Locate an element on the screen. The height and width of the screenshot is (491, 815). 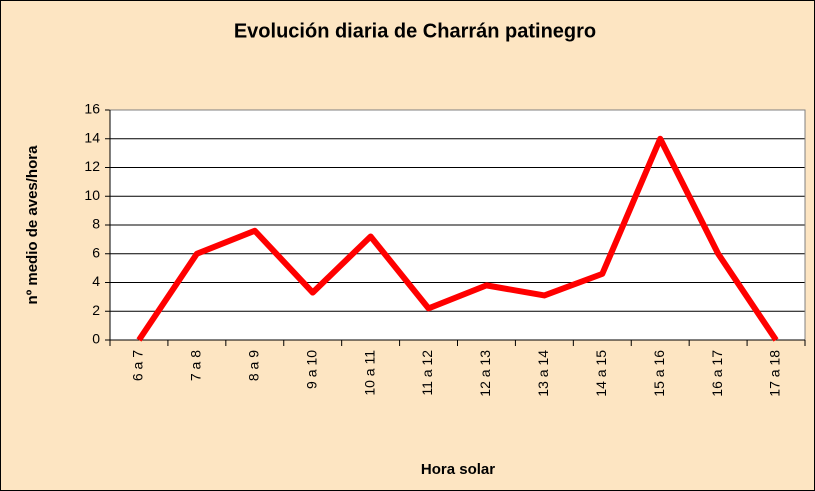
y-tick-label: 0 is located at coordinates (96, 339).